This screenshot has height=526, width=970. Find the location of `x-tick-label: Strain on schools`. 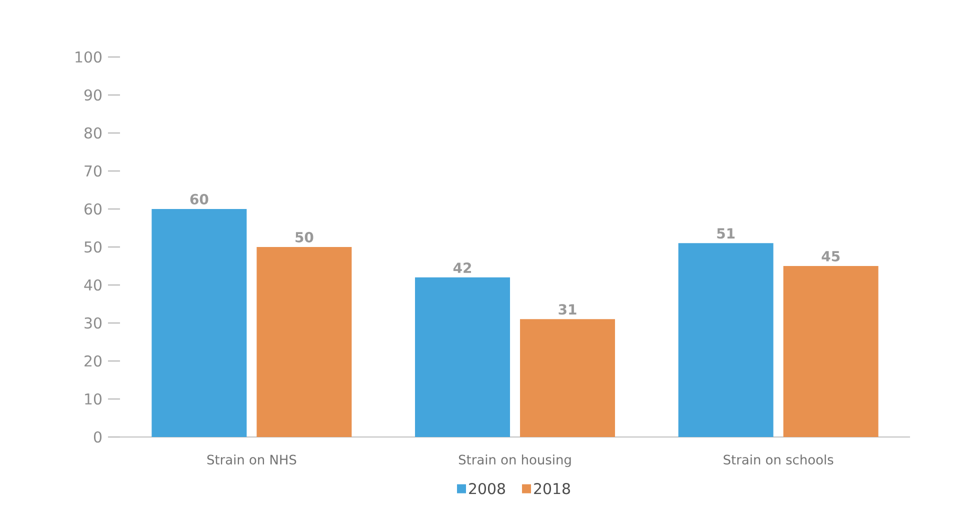

x-tick-label: Strain on schools is located at coordinates (779, 459).